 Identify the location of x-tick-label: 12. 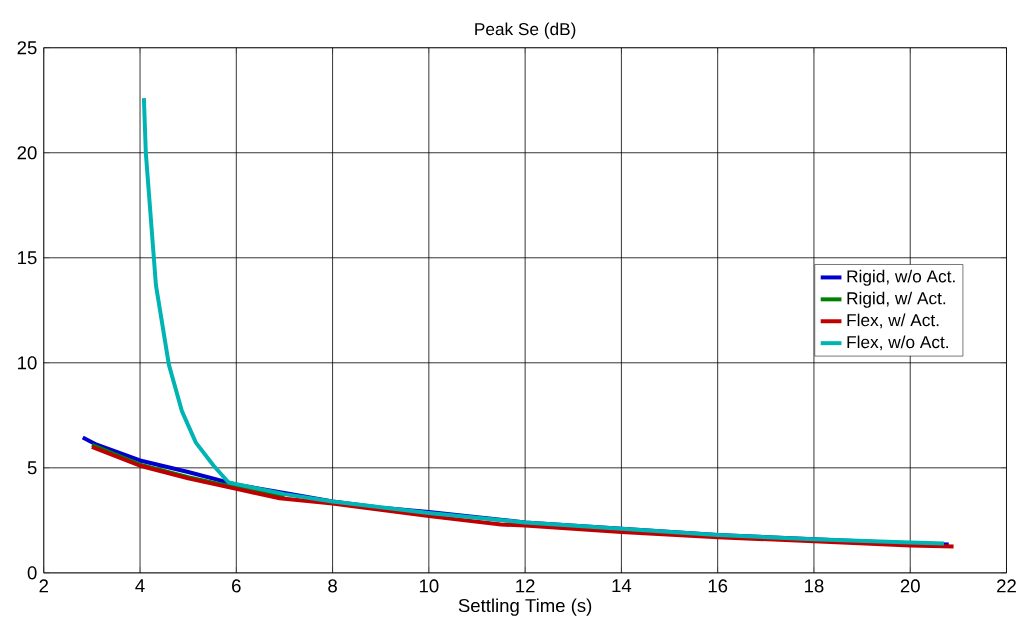
(525, 586).